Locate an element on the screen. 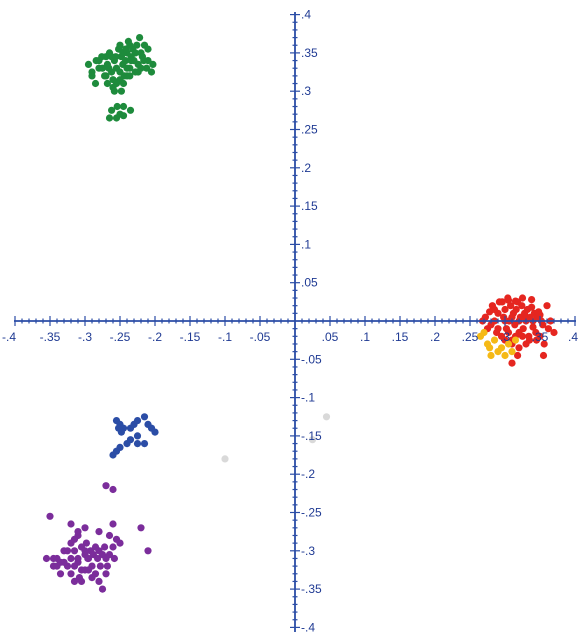 The height and width of the screenshot is (641, 579). y-tick-label: -.2 is located at coordinates (308, 474).